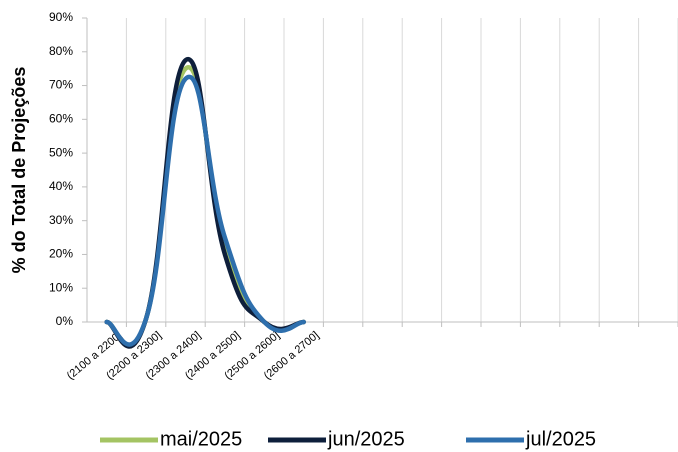 Image resolution: width=678 pixels, height=452 pixels. Describe the element at coordinates (19, 170) in the screenshot. I see `y-axis-title: % do Total de Projeções` at that location.